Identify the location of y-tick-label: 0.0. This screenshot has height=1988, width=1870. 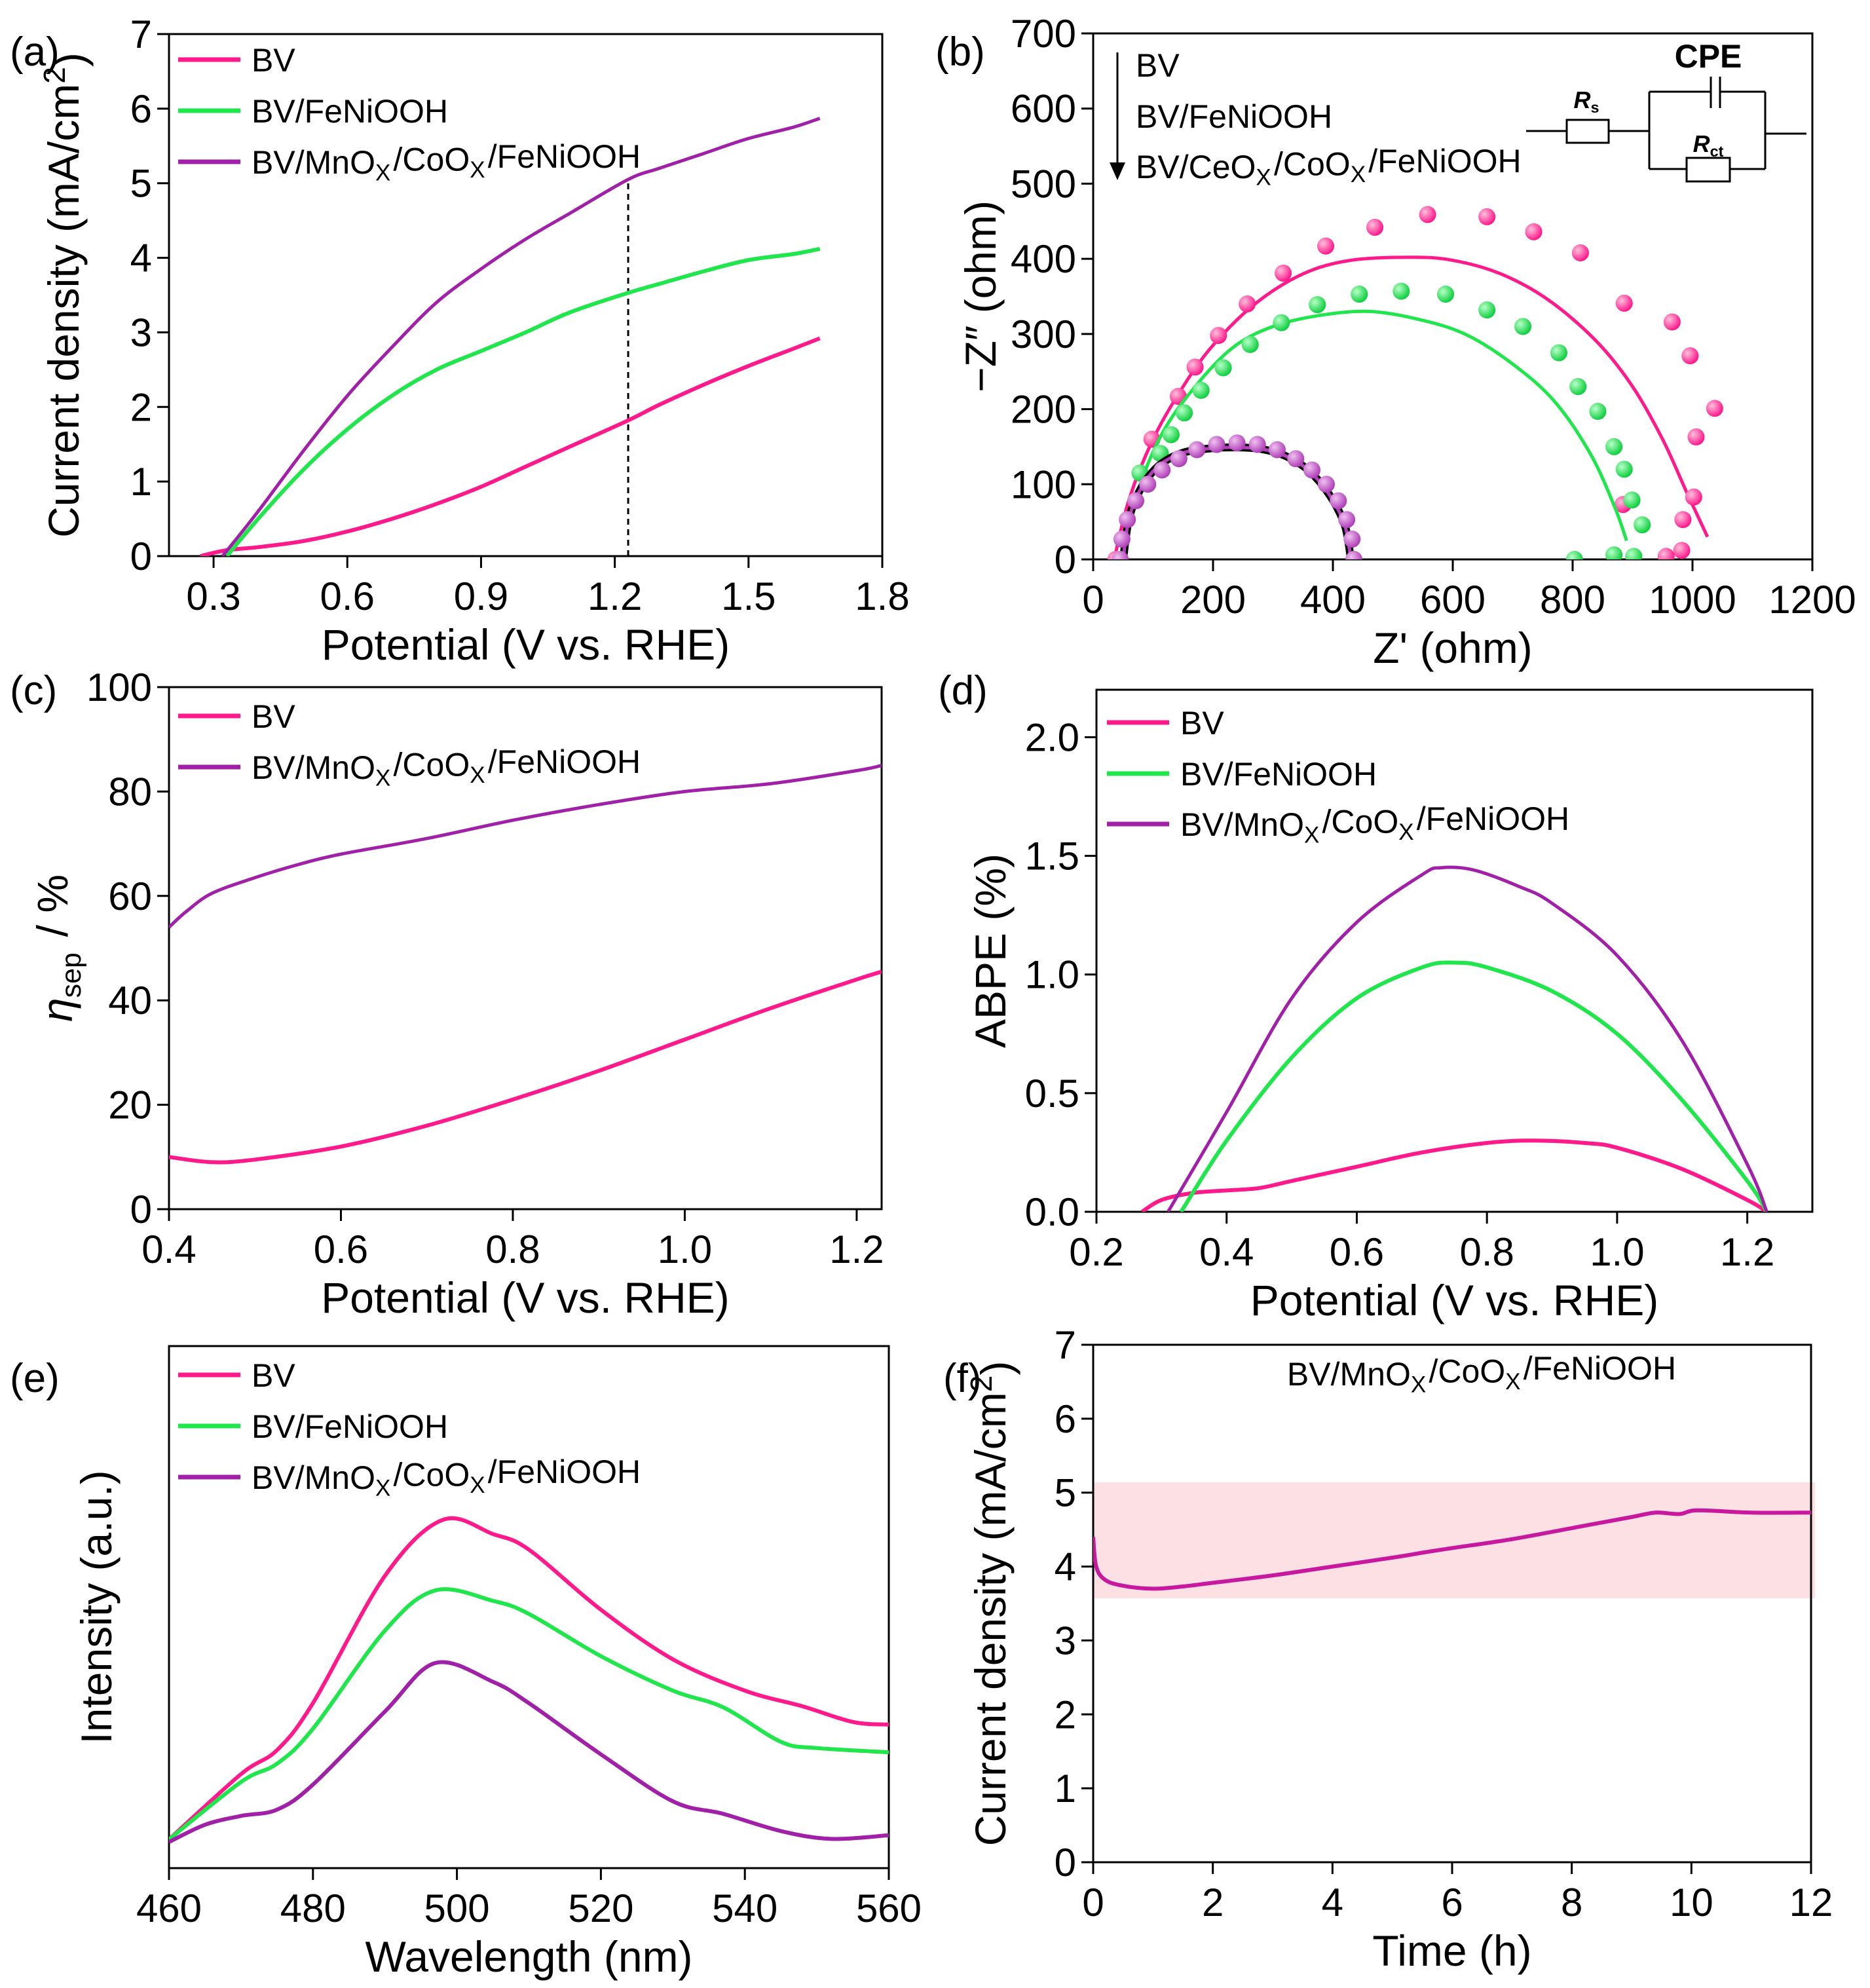
(1052, 1212).